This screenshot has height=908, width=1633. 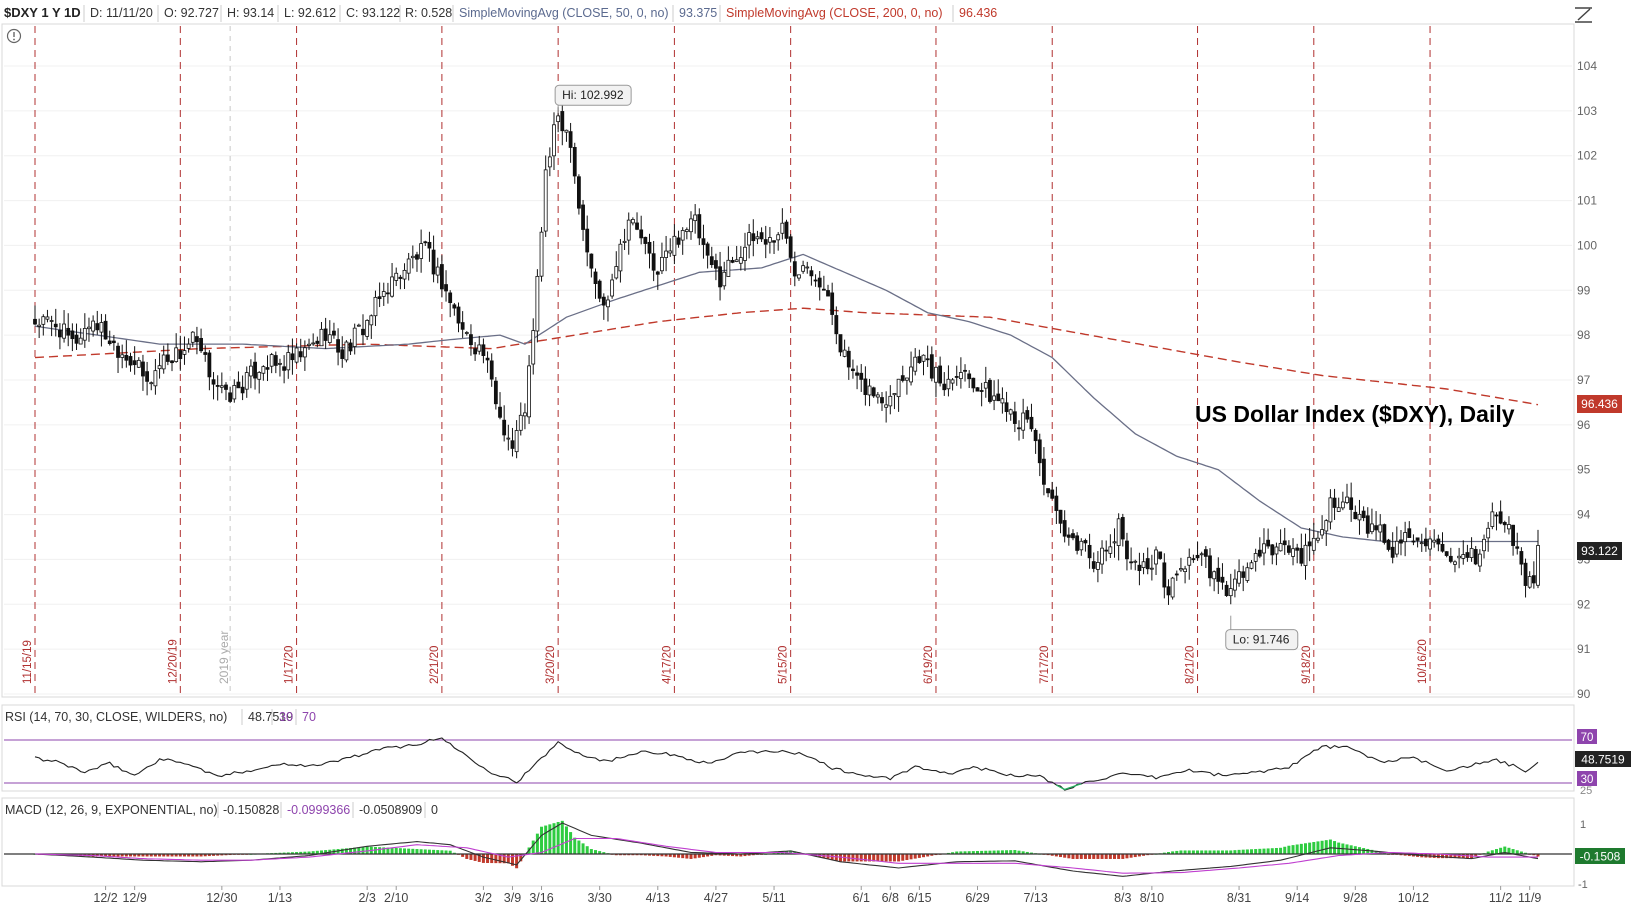 What do you see at coordinates (42, 12) in the screenshot?
I see `symbol-label: $DXY 1 Y 1D` at bounding box center [42, 12].